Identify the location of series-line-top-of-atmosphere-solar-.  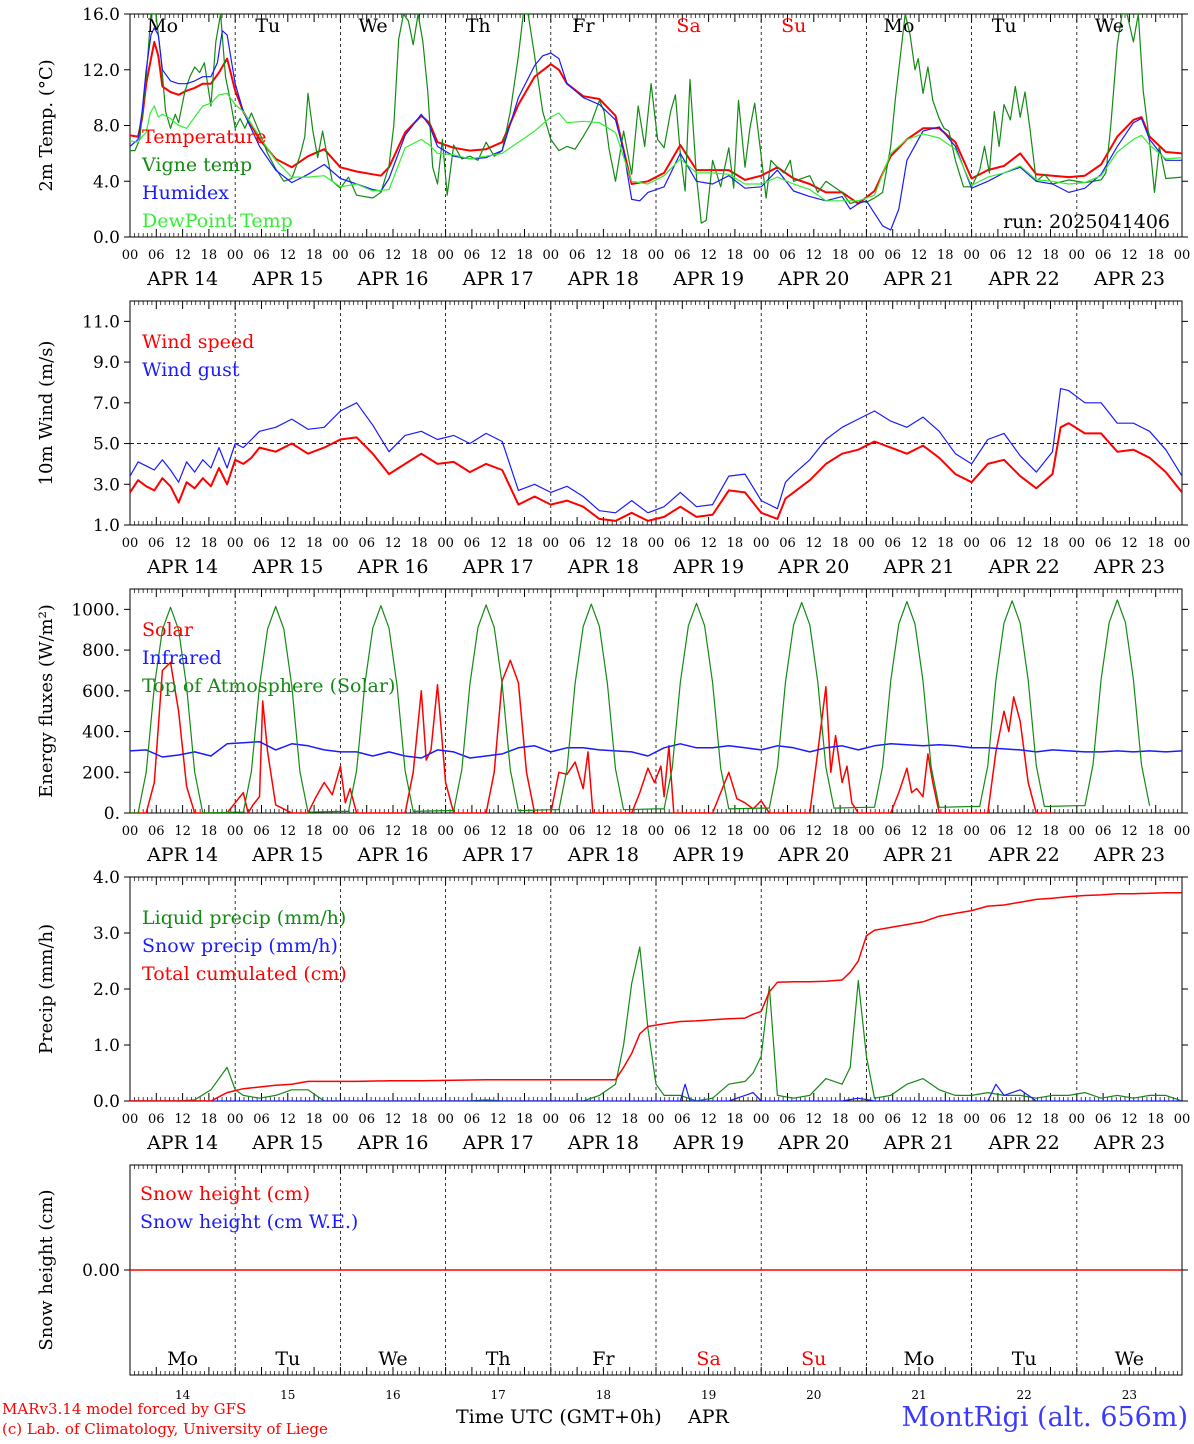
(640, 706).